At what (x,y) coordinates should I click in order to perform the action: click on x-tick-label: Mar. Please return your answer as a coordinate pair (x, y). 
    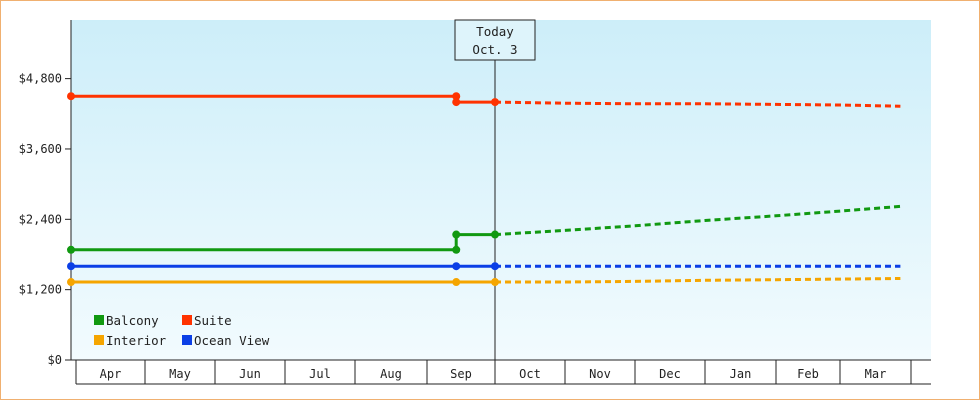
    Looking at the image, I should click on (876, 374).